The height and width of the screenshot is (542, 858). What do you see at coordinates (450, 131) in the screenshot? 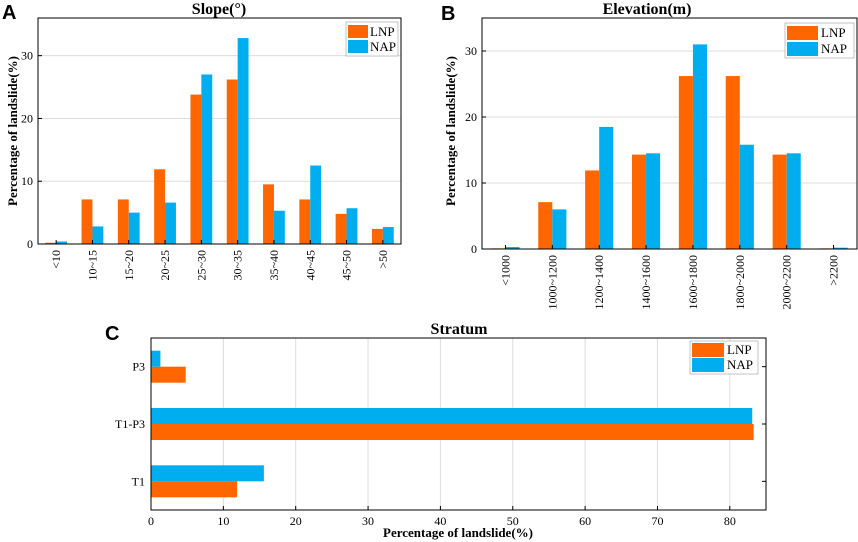
I see `panel-b-ylabel: Percentage of landslide(%)` at bounding box center [450, 131].